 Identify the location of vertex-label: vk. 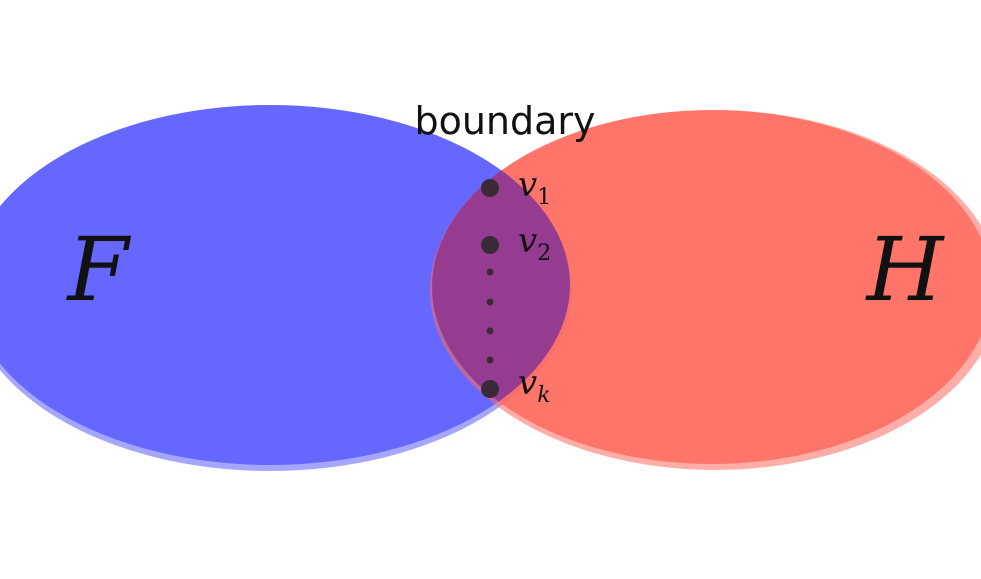
(534, 385).